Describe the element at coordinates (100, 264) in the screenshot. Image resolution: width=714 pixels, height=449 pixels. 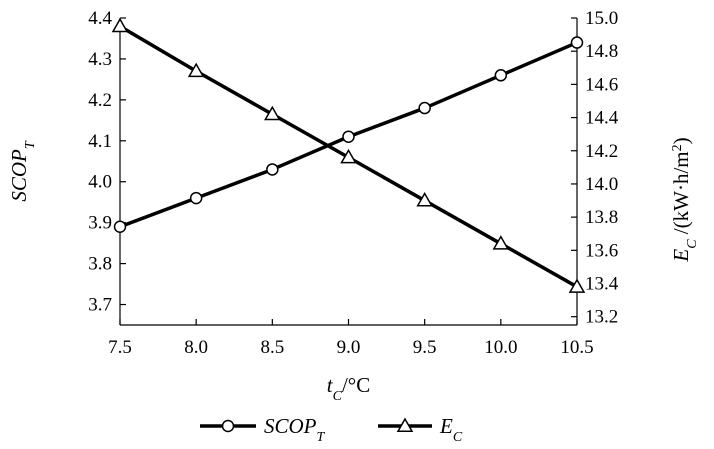
I see `y-left-tick-label: 3.8` at that location.